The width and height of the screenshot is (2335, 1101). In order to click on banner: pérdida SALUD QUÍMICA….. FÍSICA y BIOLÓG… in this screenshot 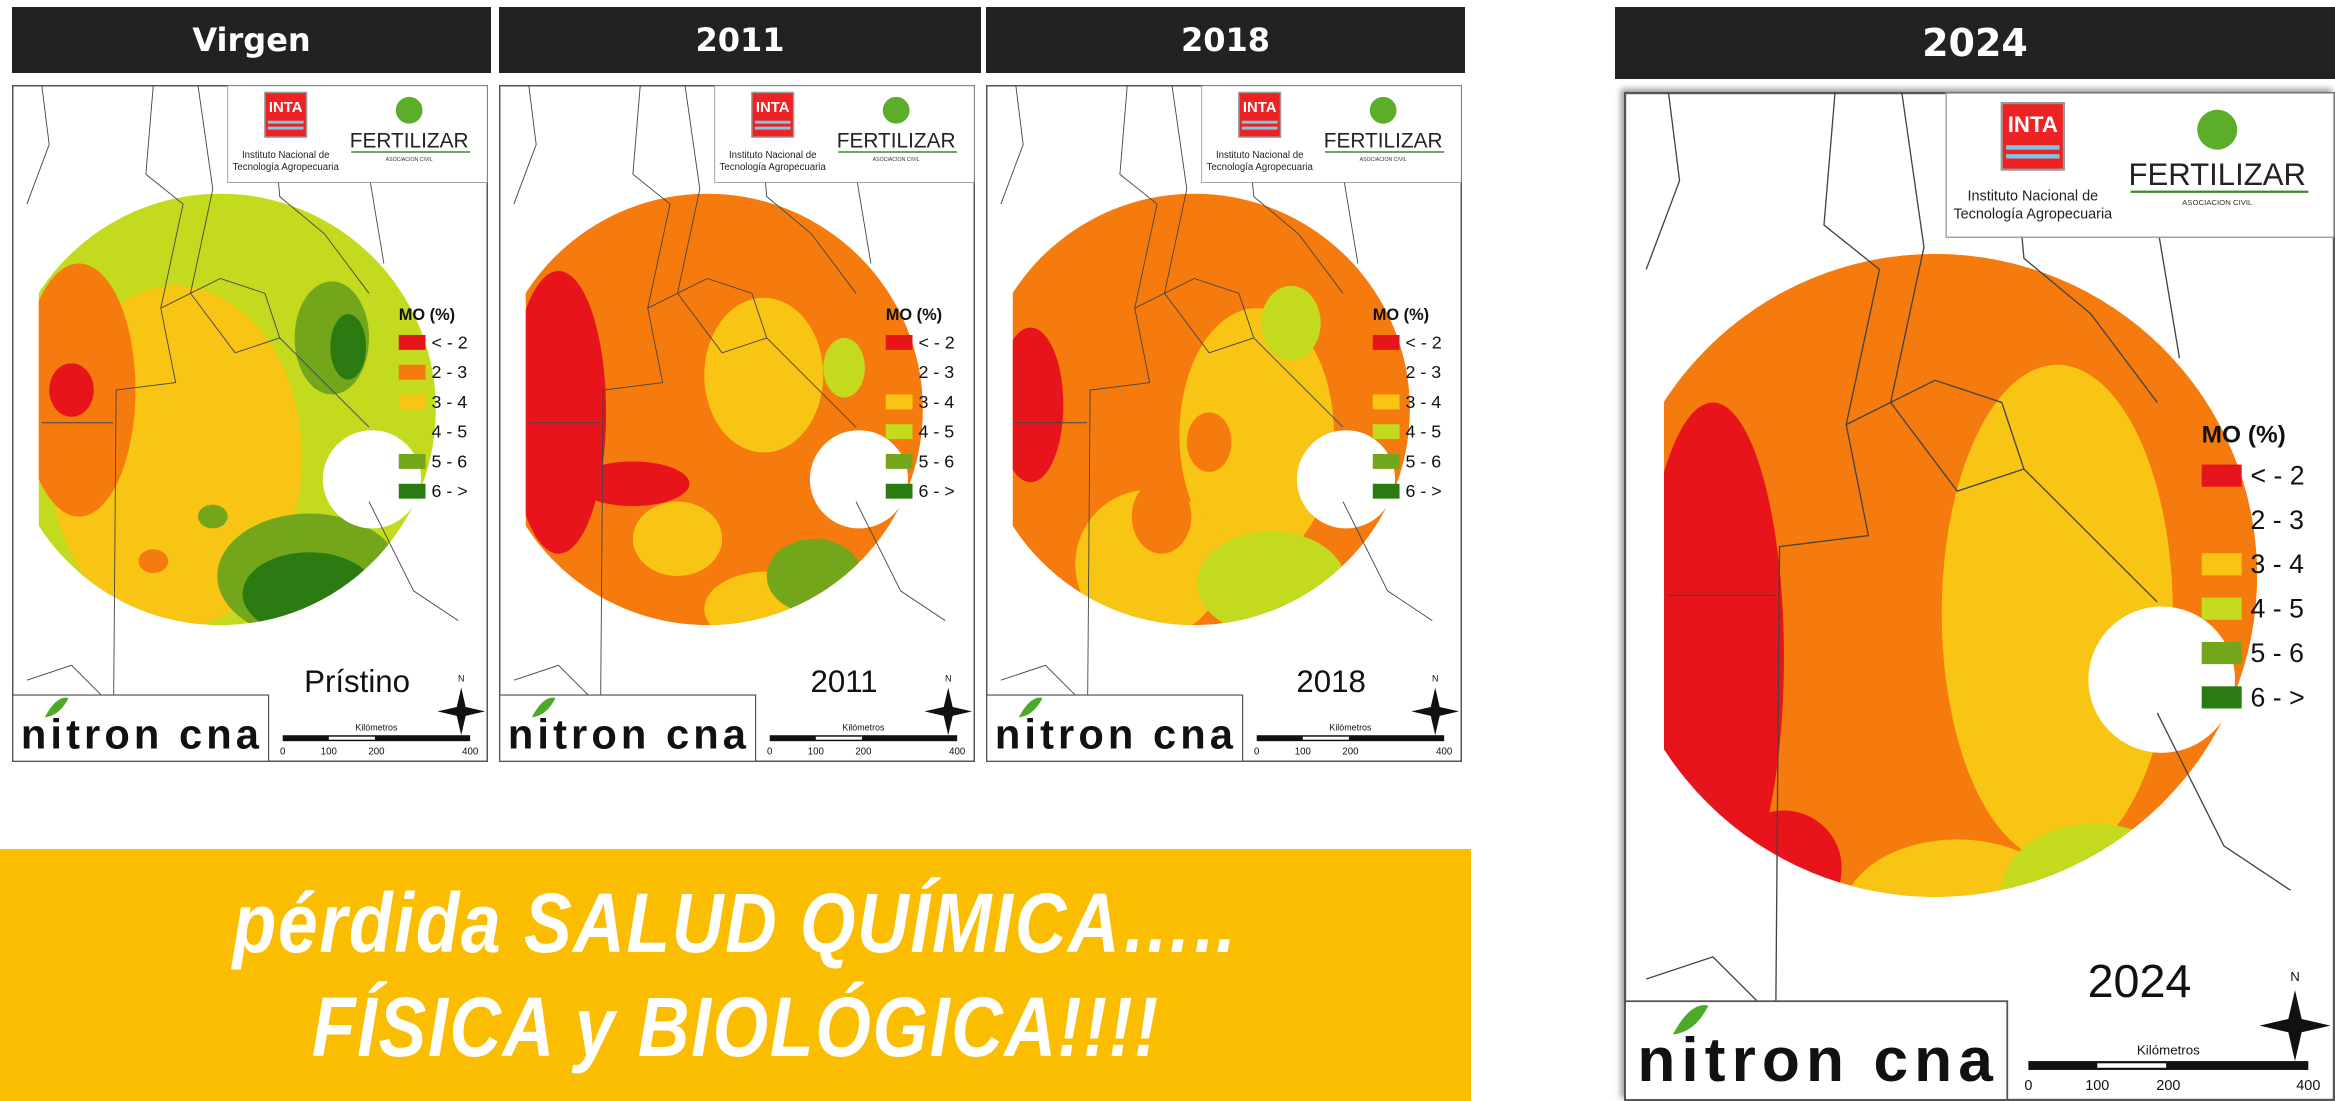, I will do `click(735, 975)`.